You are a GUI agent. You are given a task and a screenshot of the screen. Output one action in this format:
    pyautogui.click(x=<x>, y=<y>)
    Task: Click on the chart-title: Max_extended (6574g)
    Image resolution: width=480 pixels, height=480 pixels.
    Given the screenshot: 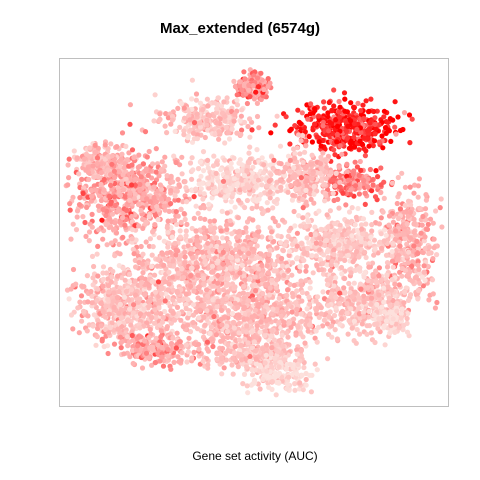 What is the action you would take?
    pyautogui.click(x=240, y=28)
    